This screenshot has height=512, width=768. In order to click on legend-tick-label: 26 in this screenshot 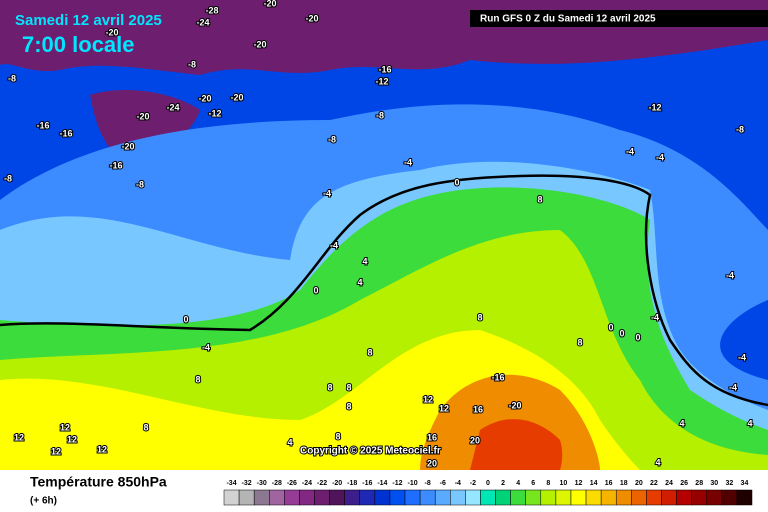, I will do `click(684, 483)`.